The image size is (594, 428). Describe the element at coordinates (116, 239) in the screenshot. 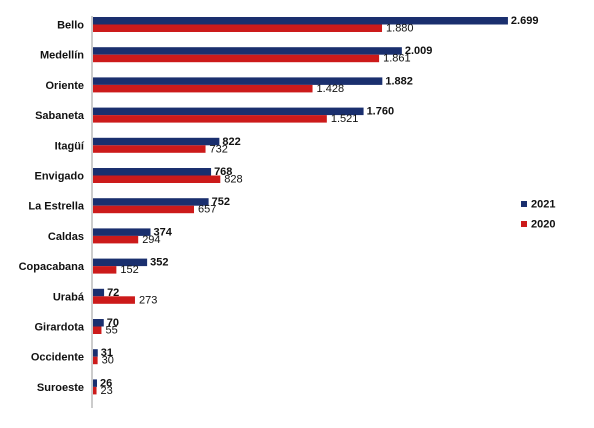

I see `bar-2020-caldas` at that location.